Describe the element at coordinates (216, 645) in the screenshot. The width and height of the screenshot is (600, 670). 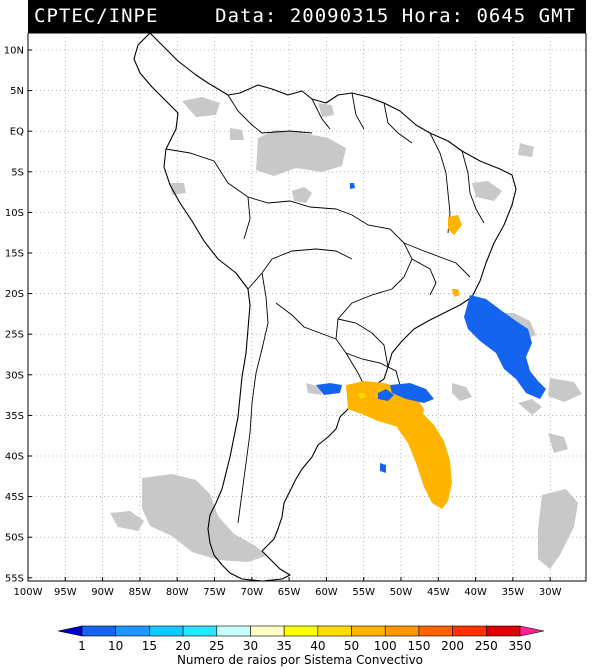
I see `colorbar-label: 25` at that location.